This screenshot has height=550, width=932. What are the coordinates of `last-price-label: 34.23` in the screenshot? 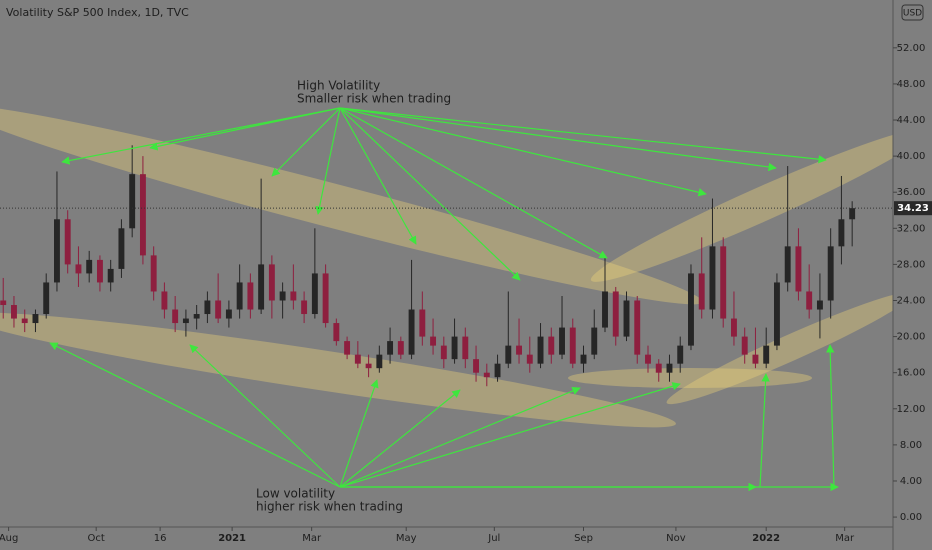 It's located at (913, 208).